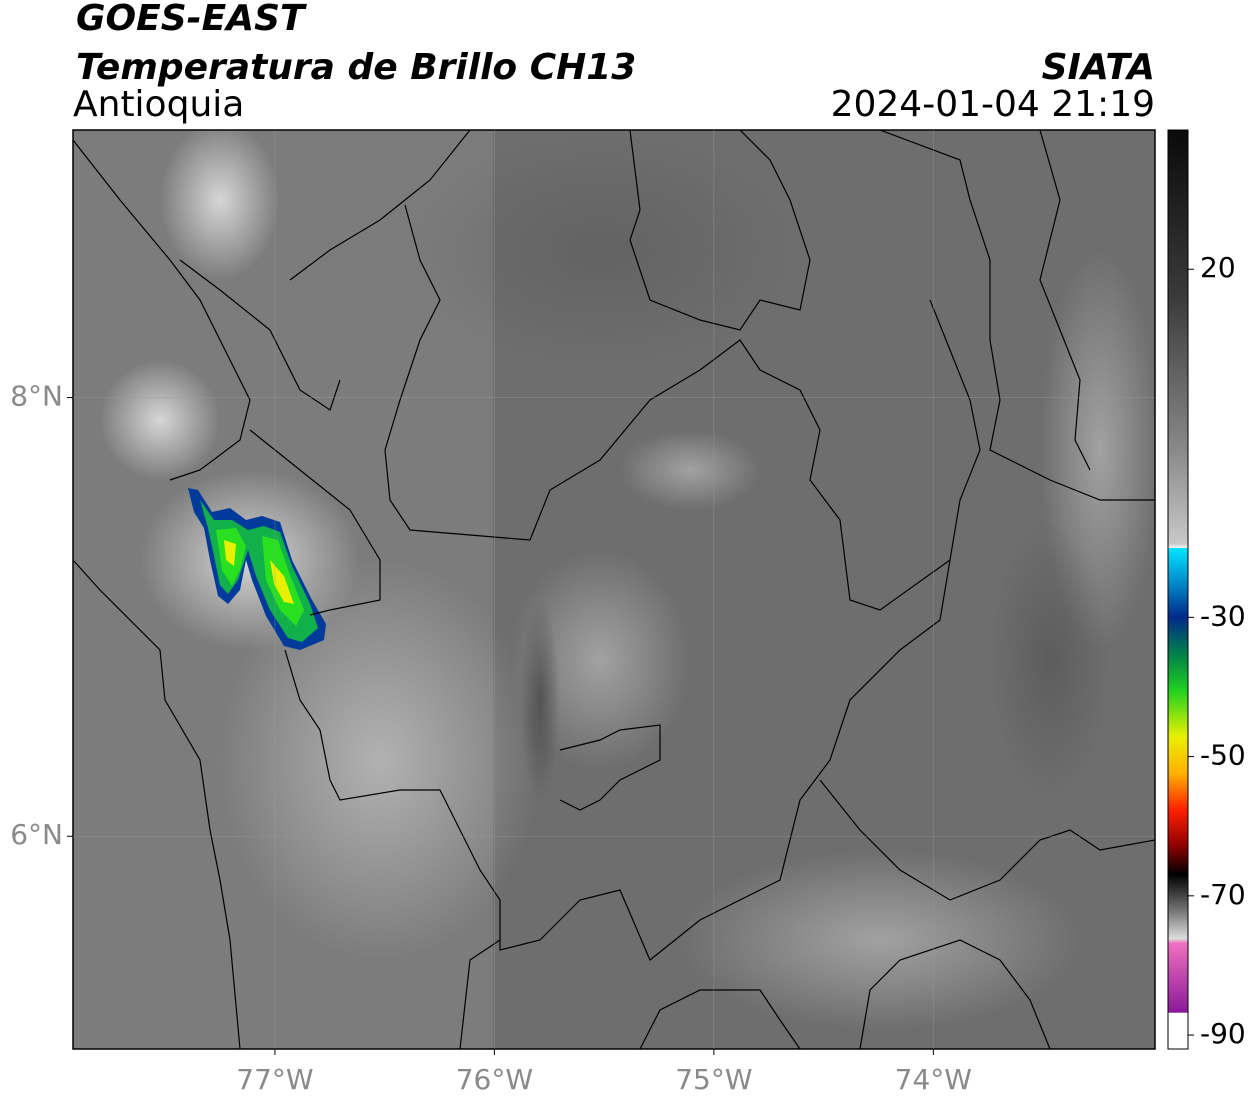 Image resolution: width=1252 pixels, height=1099 pixels. What do you see at coordinates (1223, 894) in the screenshot?
I see `colorbar-tick-label: -70` at bounding box center [1223, 894].